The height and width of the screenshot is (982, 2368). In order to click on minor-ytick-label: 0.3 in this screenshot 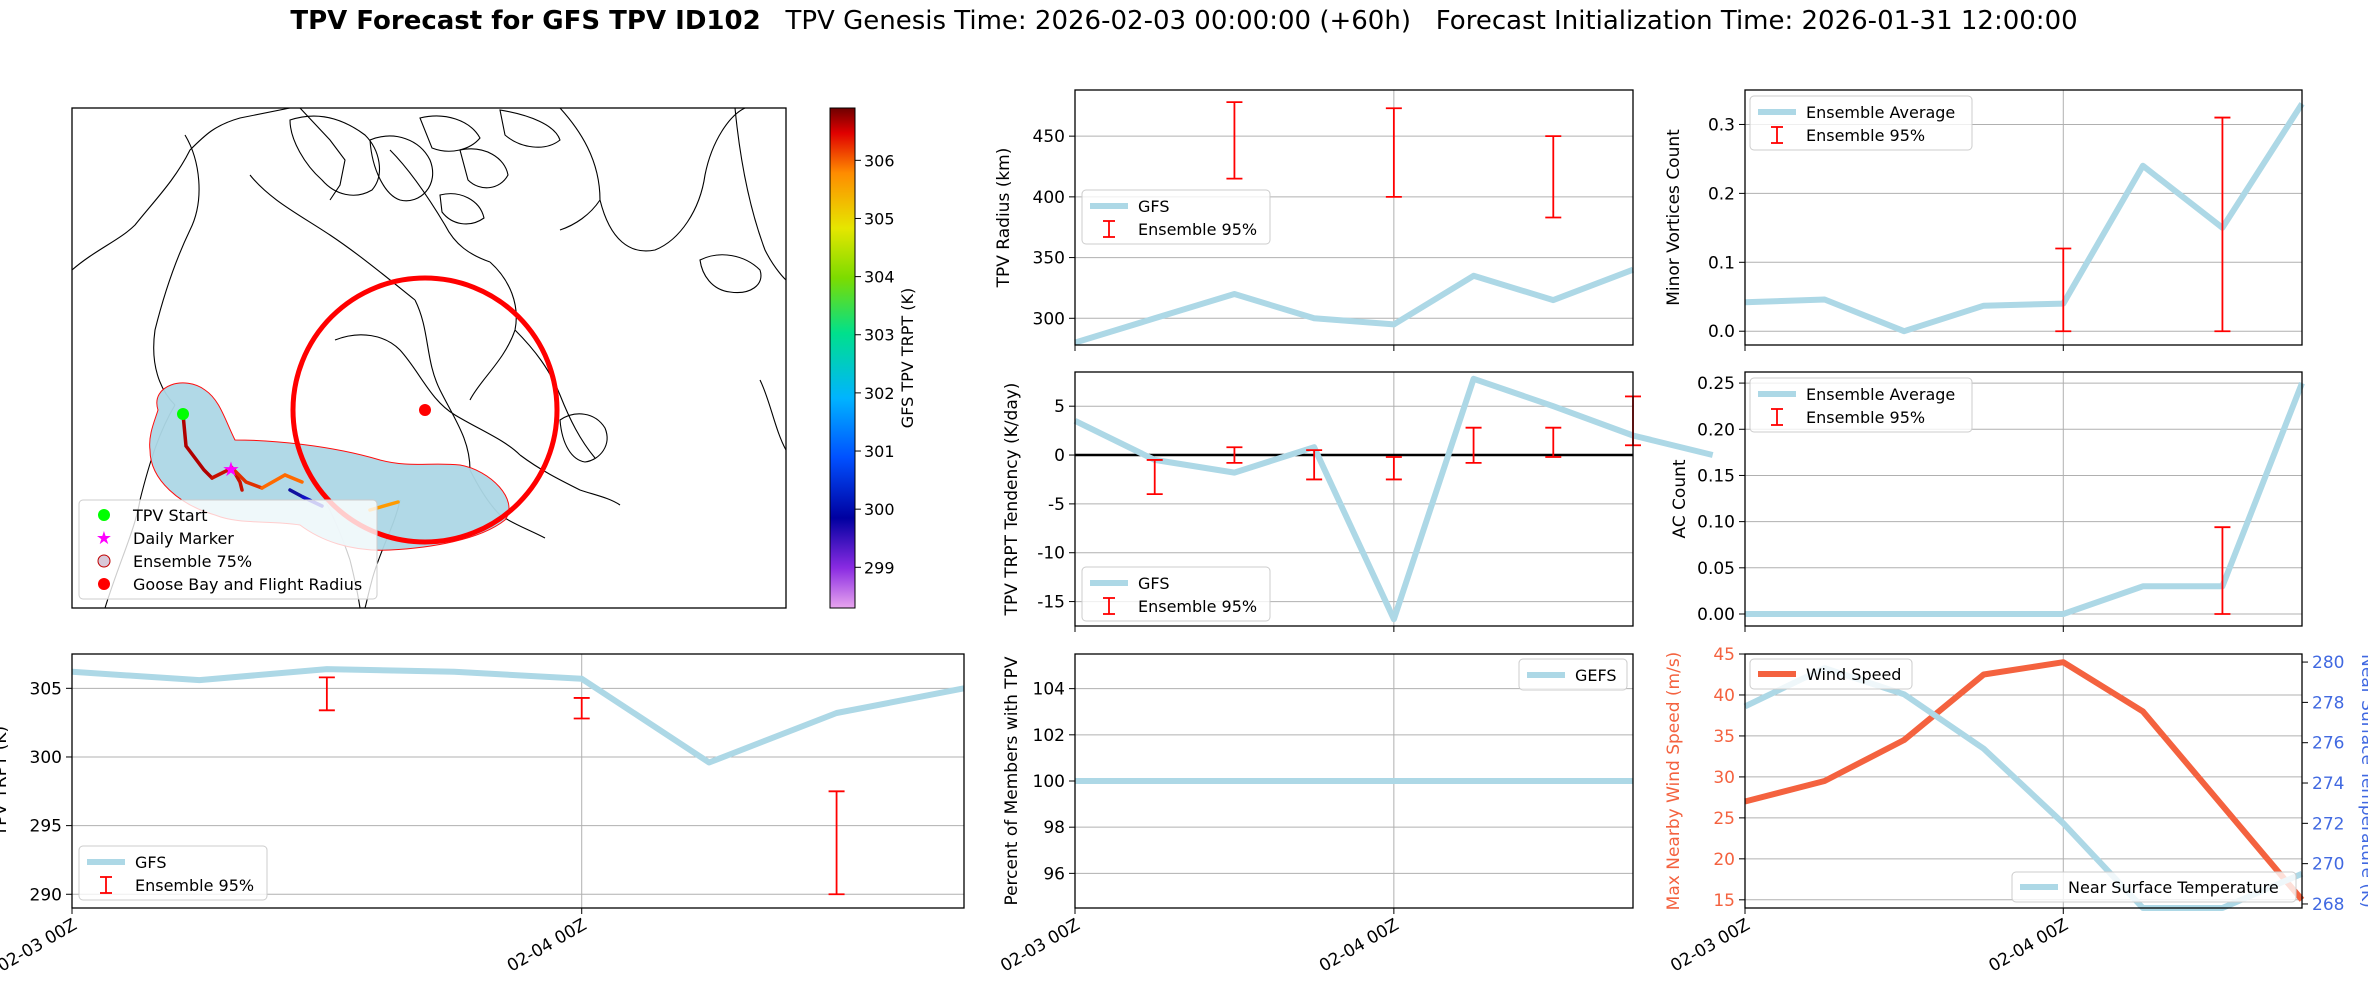, I will do `click(1721, 125)`.